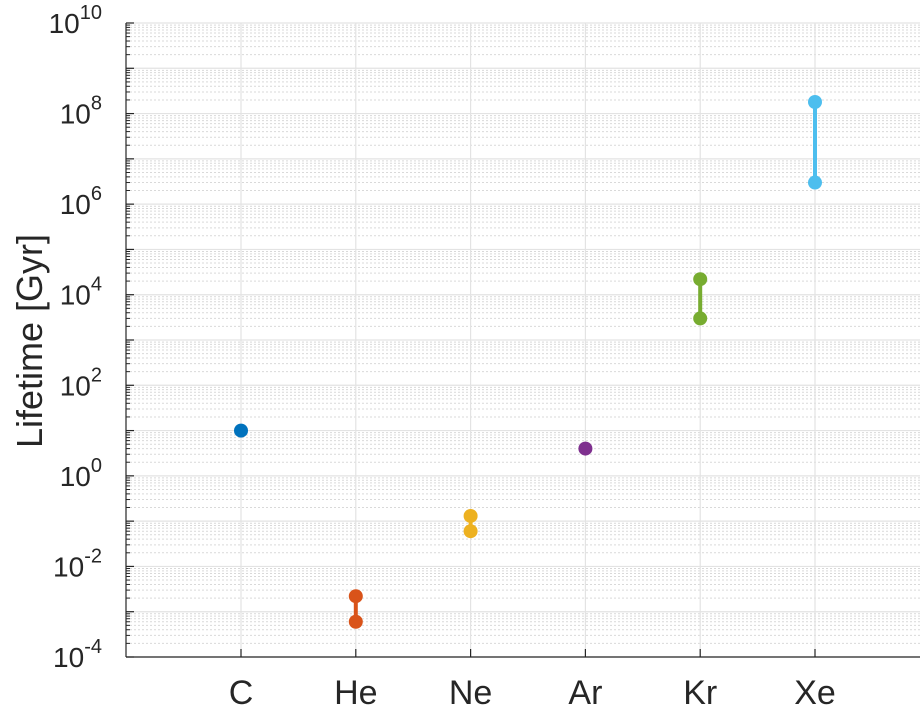  Describe the element at coordinates (470, 693) in the screenshot. I see `x-tick-label: Ne` at that location.